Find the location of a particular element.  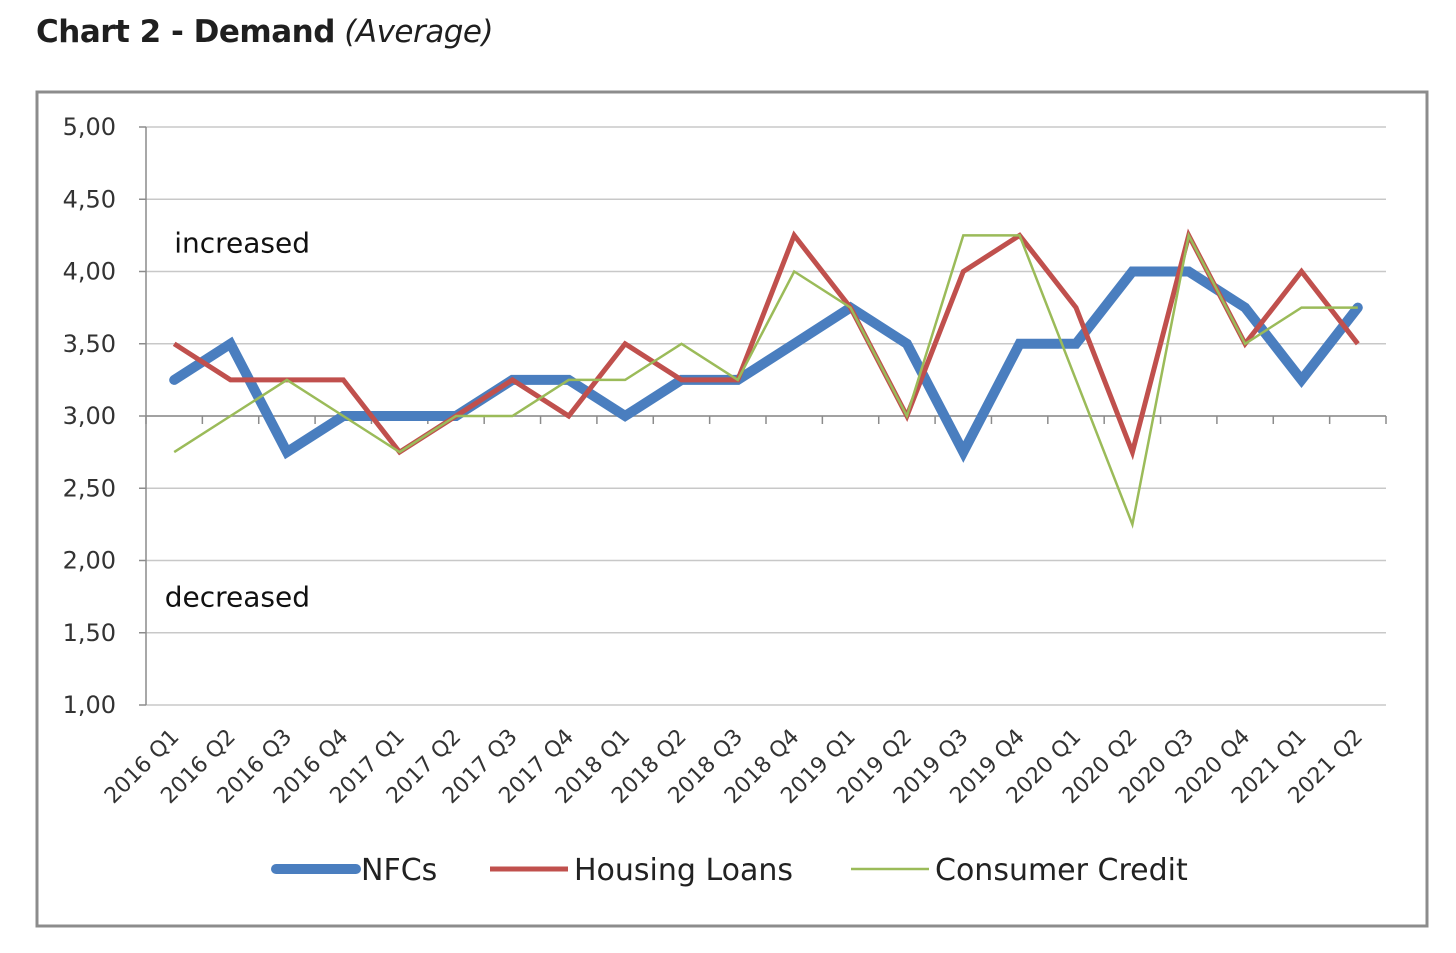

y-tick-label: 3,50 is located at coordinates (89, 344).